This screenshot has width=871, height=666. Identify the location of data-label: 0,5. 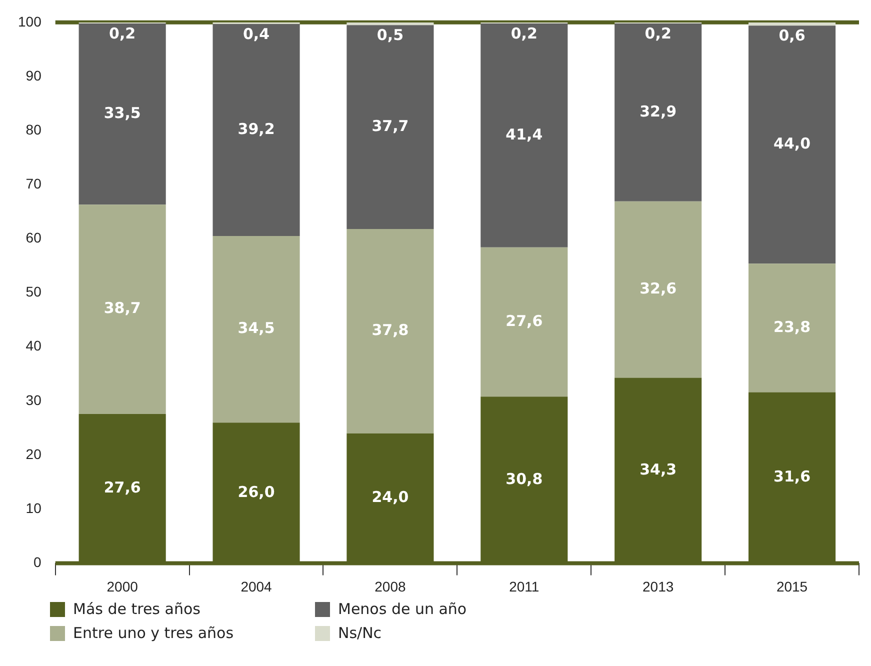
(390, 35).